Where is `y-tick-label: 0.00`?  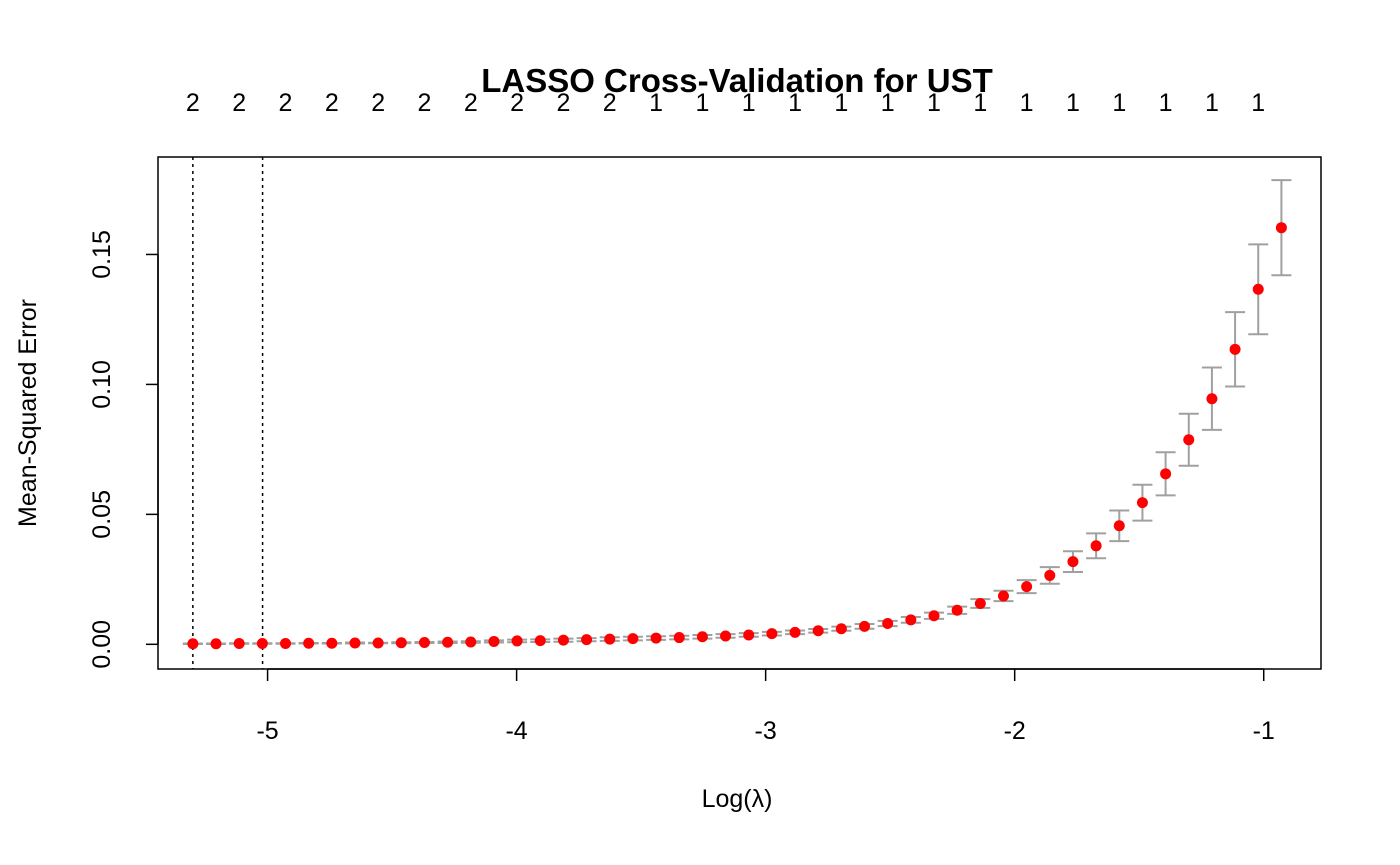 y-tick-label: 0.00 is located at coordinates (102, 644).